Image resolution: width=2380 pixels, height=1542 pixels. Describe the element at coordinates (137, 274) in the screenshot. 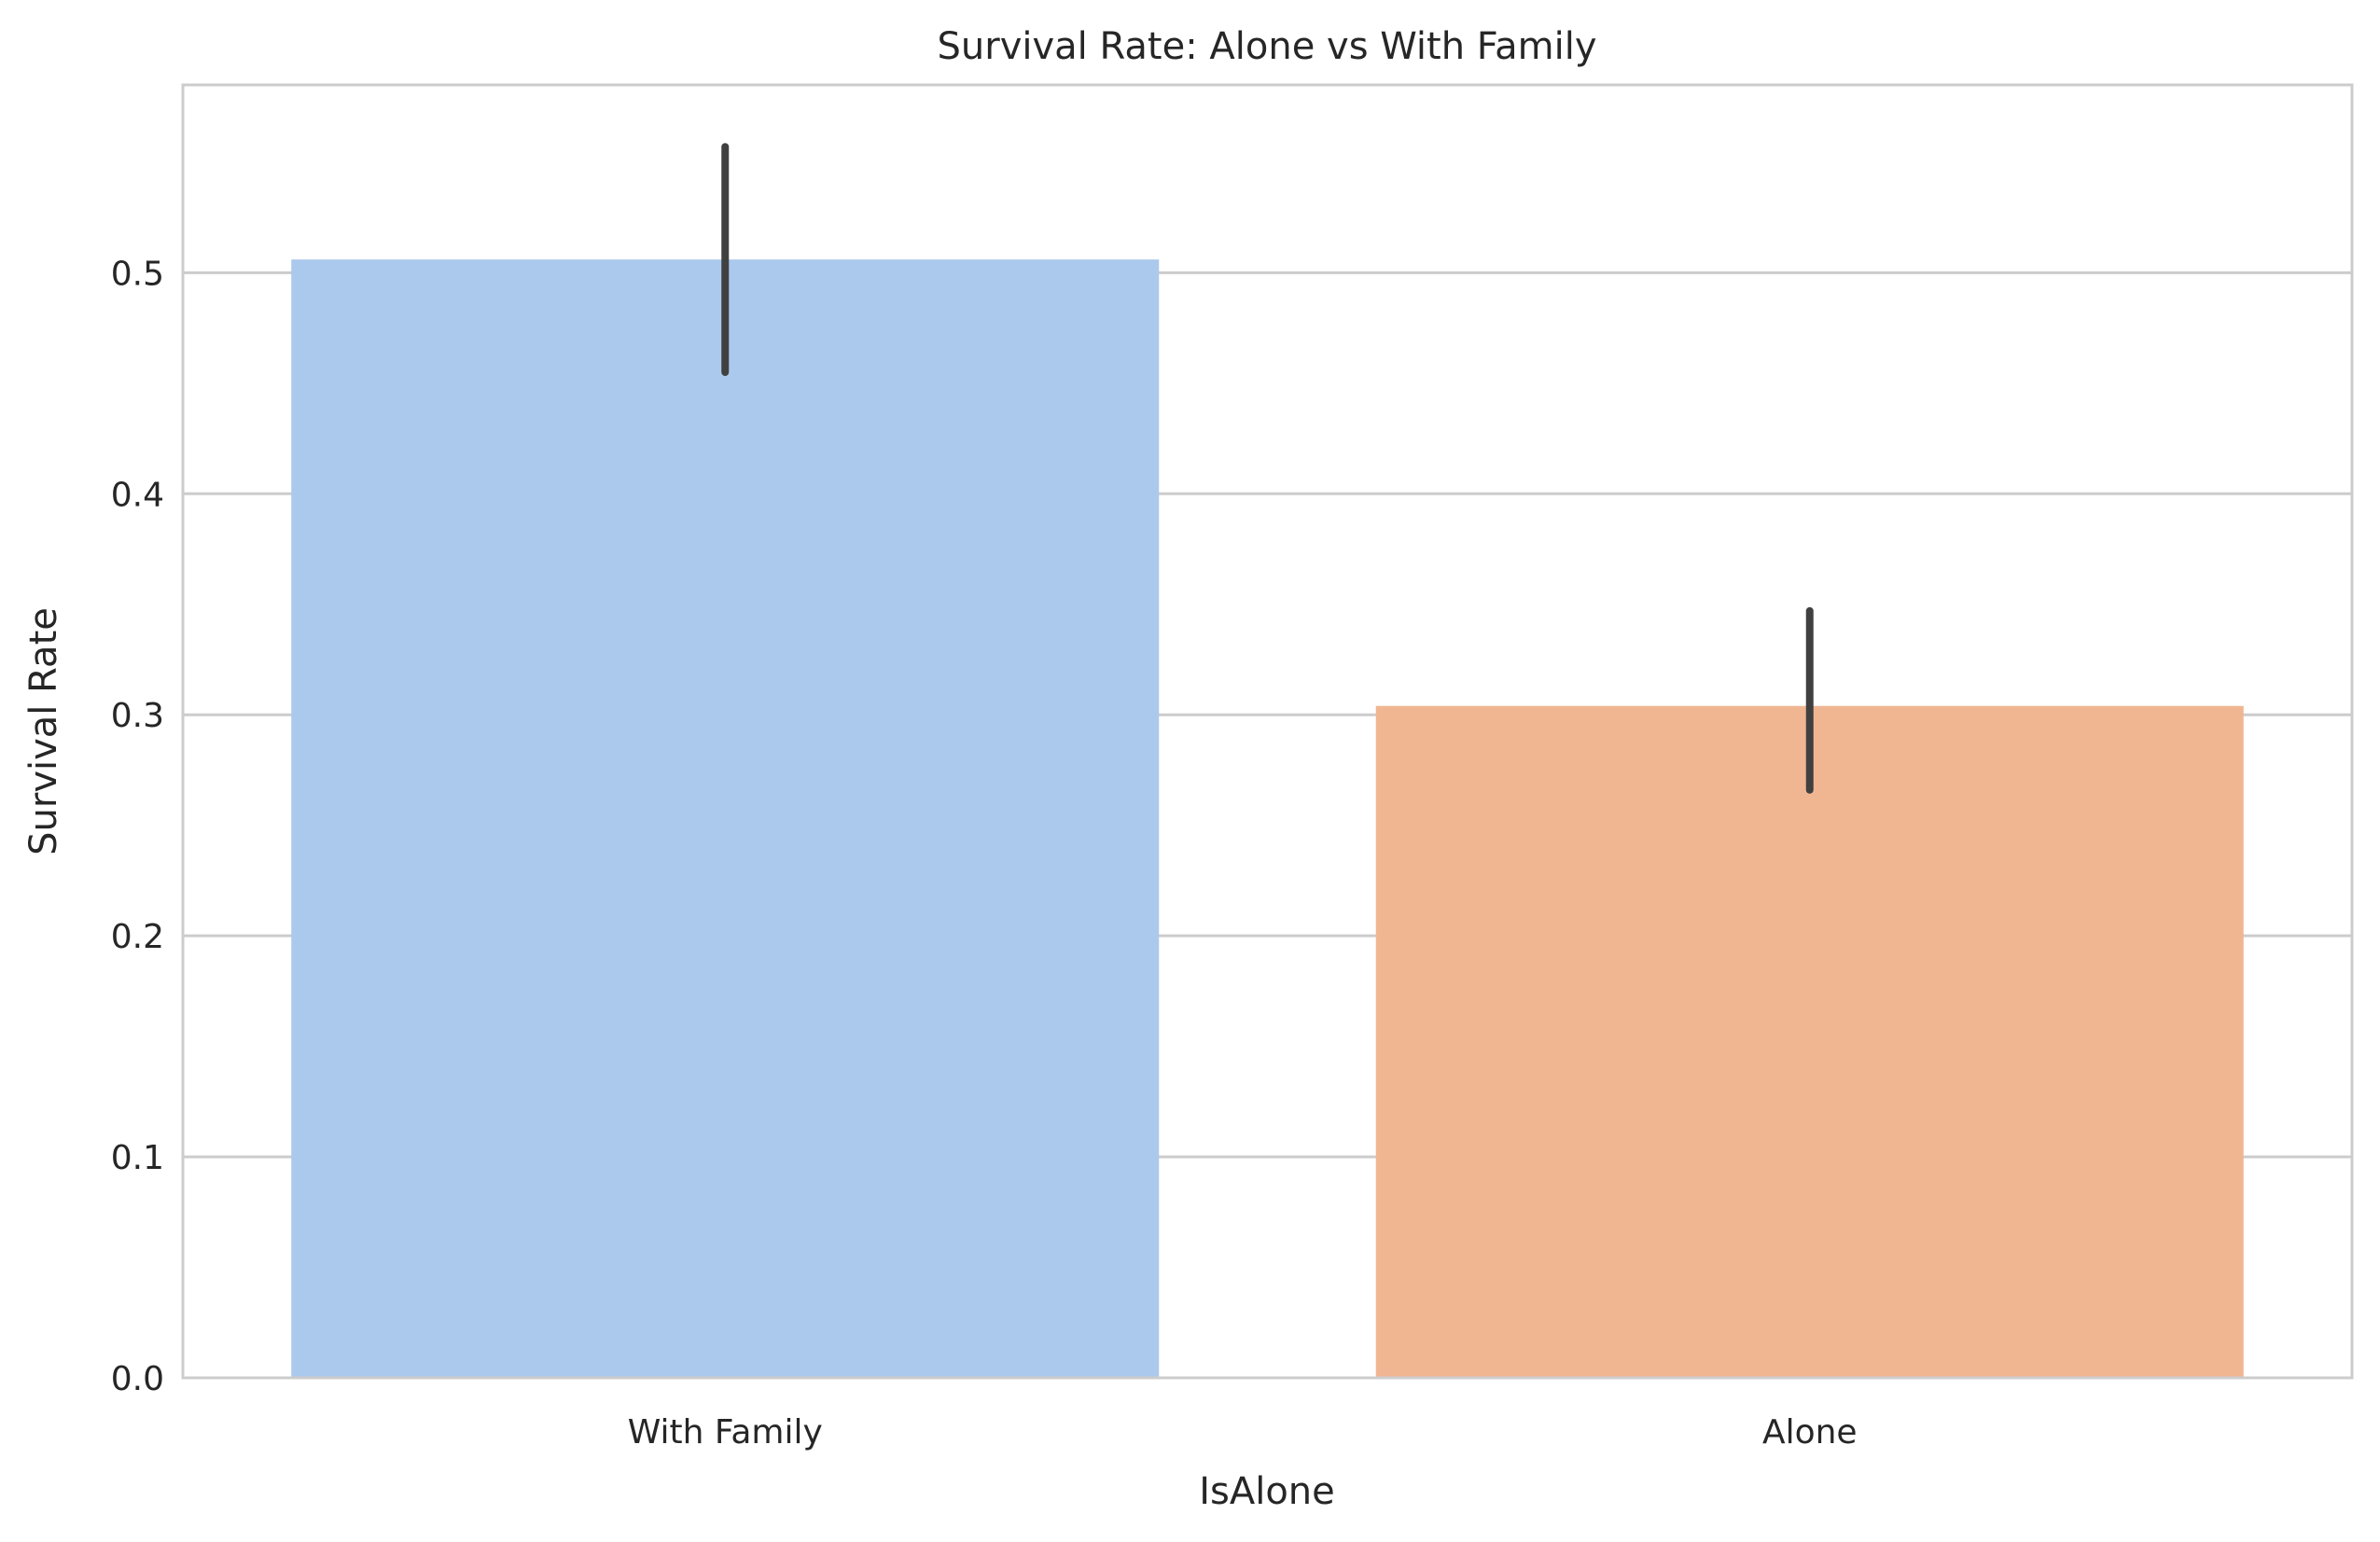

I see `y-tick-label: 0.5` at that location.